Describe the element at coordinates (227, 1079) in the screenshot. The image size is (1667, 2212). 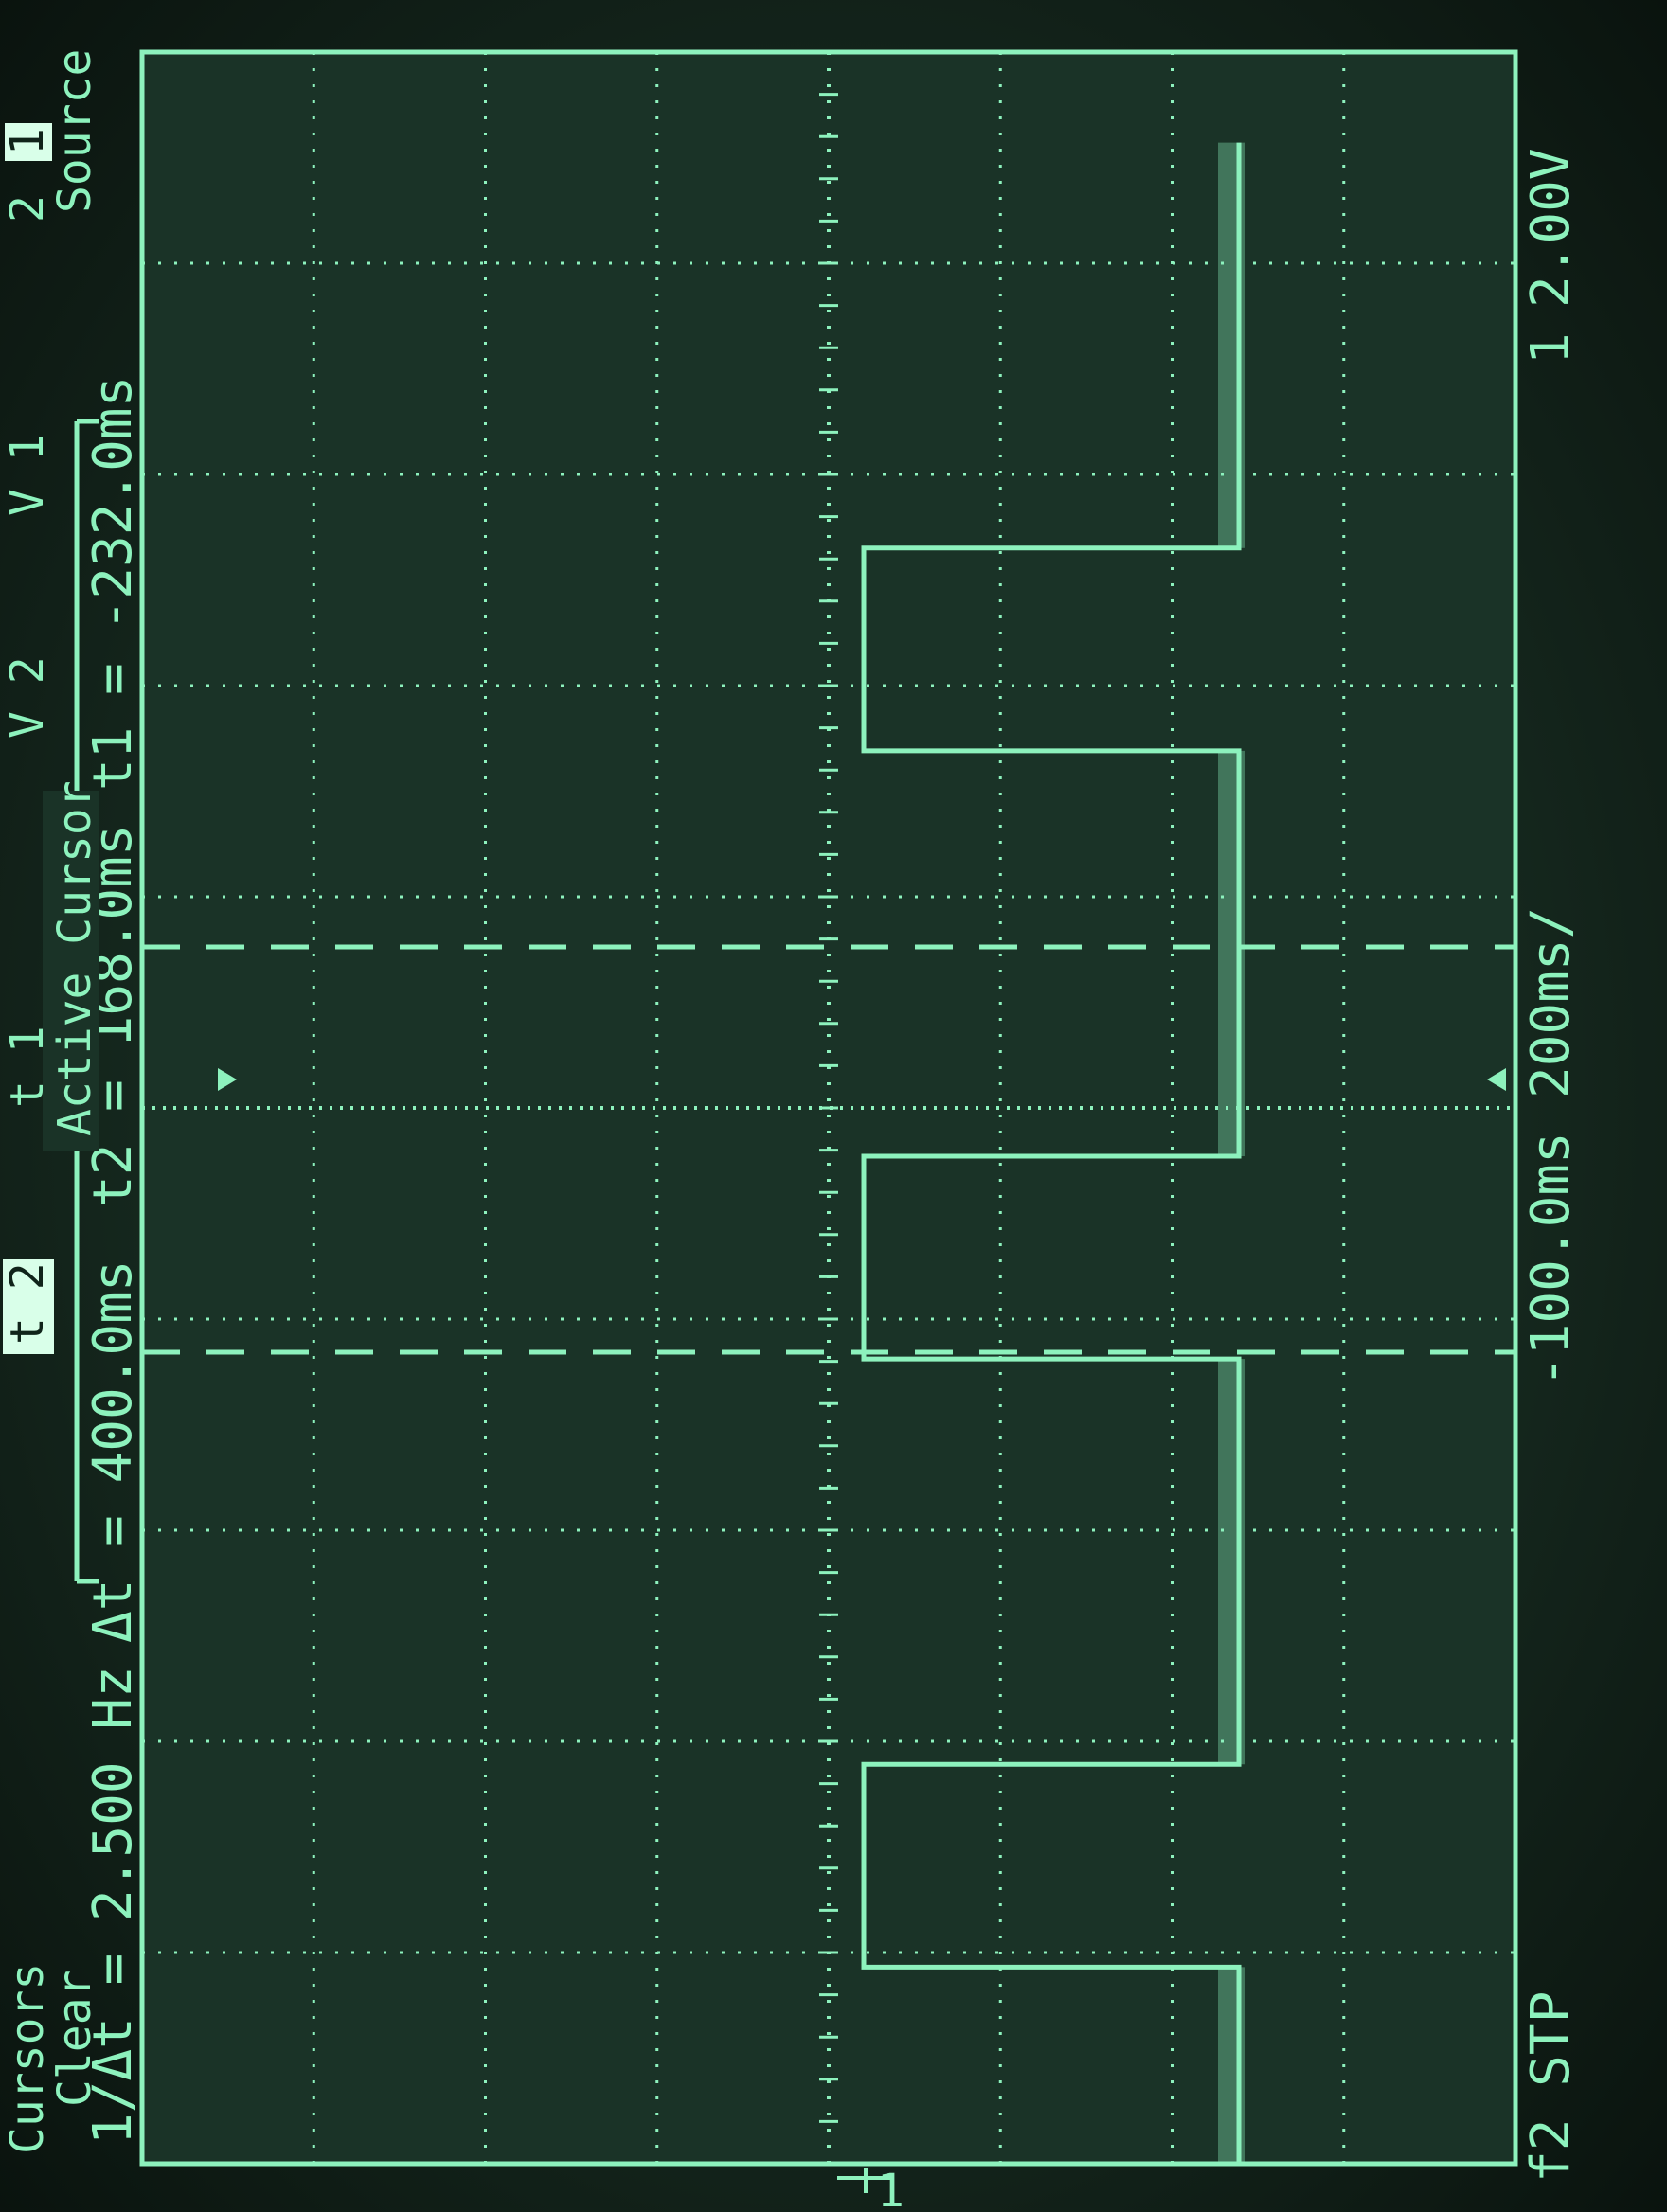
I see `center-time-marker-left` at that location.